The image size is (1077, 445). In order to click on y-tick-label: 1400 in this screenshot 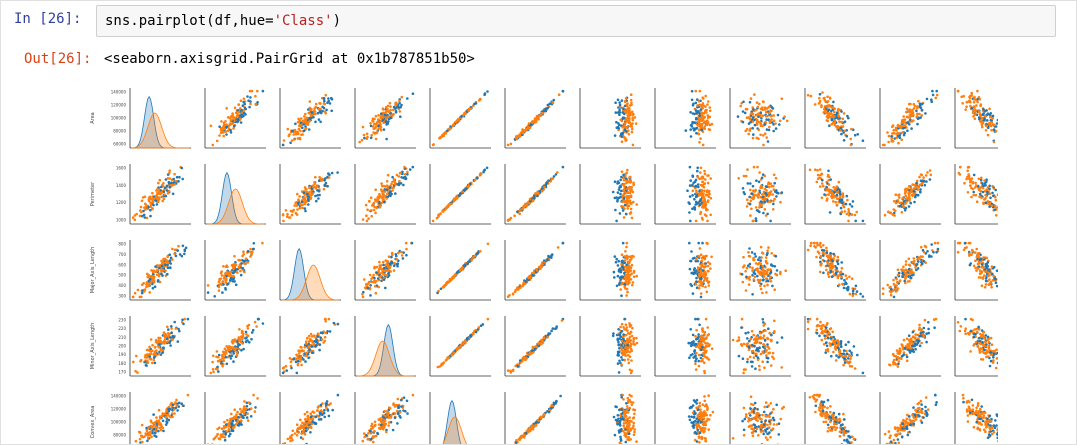, I will do `click(121, 185)`.